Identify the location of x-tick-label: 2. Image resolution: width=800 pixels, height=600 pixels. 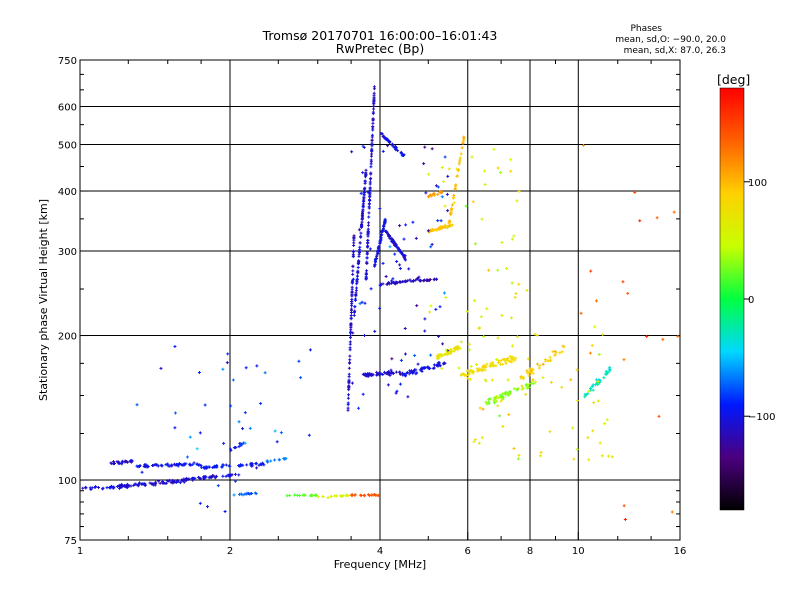
(230, 551).